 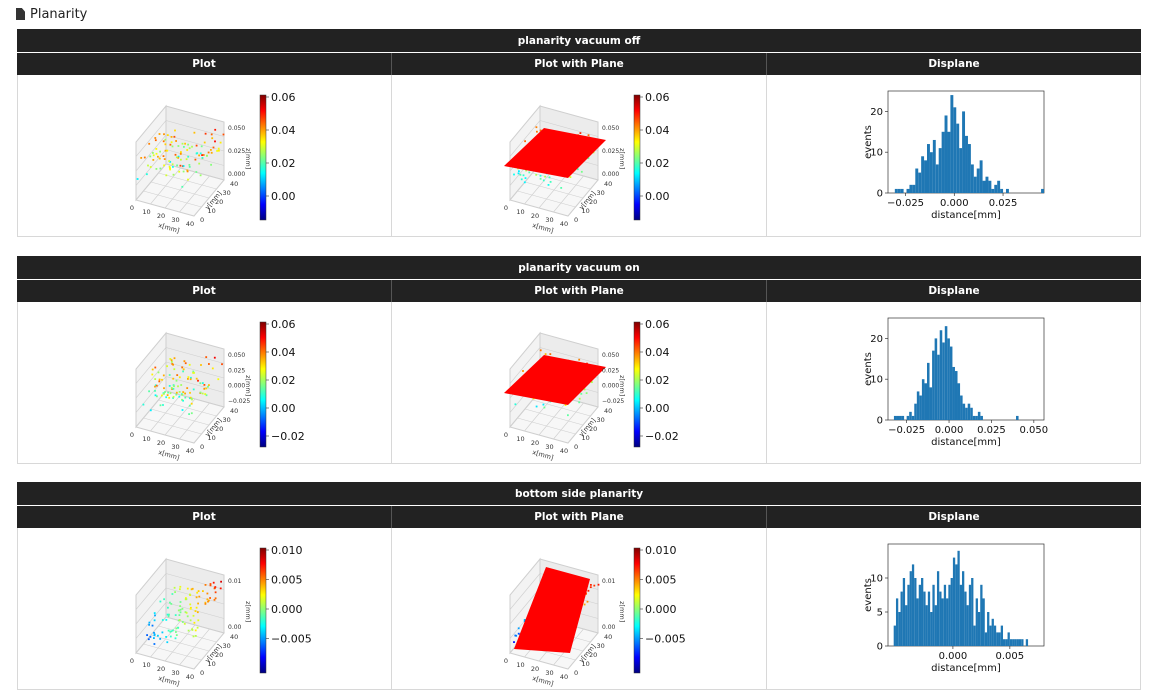 I want to click on x-tick-label: 40, so click(x=564, y=224).